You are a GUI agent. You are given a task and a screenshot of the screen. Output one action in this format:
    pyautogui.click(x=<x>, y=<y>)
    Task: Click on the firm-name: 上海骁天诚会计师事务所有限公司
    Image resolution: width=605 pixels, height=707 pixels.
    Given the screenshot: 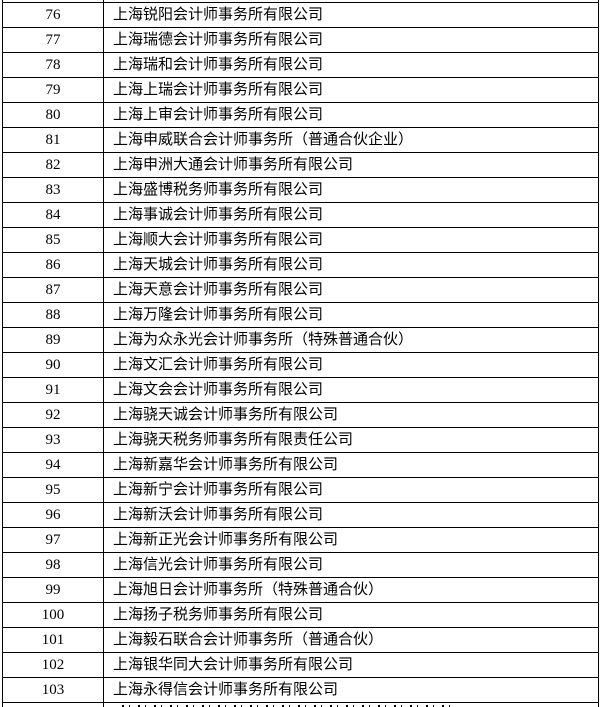 What is the action you would take?
    pyautogui.click(x=226, y=415)
    